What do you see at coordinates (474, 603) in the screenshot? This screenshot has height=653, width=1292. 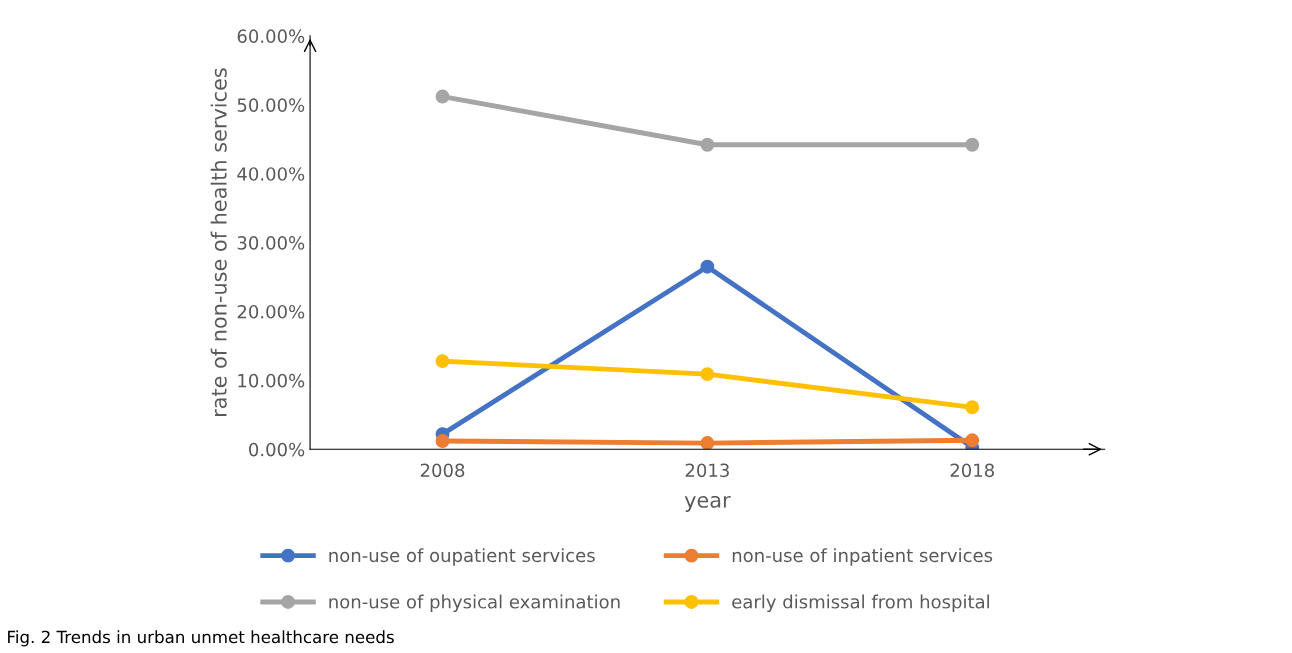 I see `legend-label: non-use of physical examination` at bounding box center [474, 603].